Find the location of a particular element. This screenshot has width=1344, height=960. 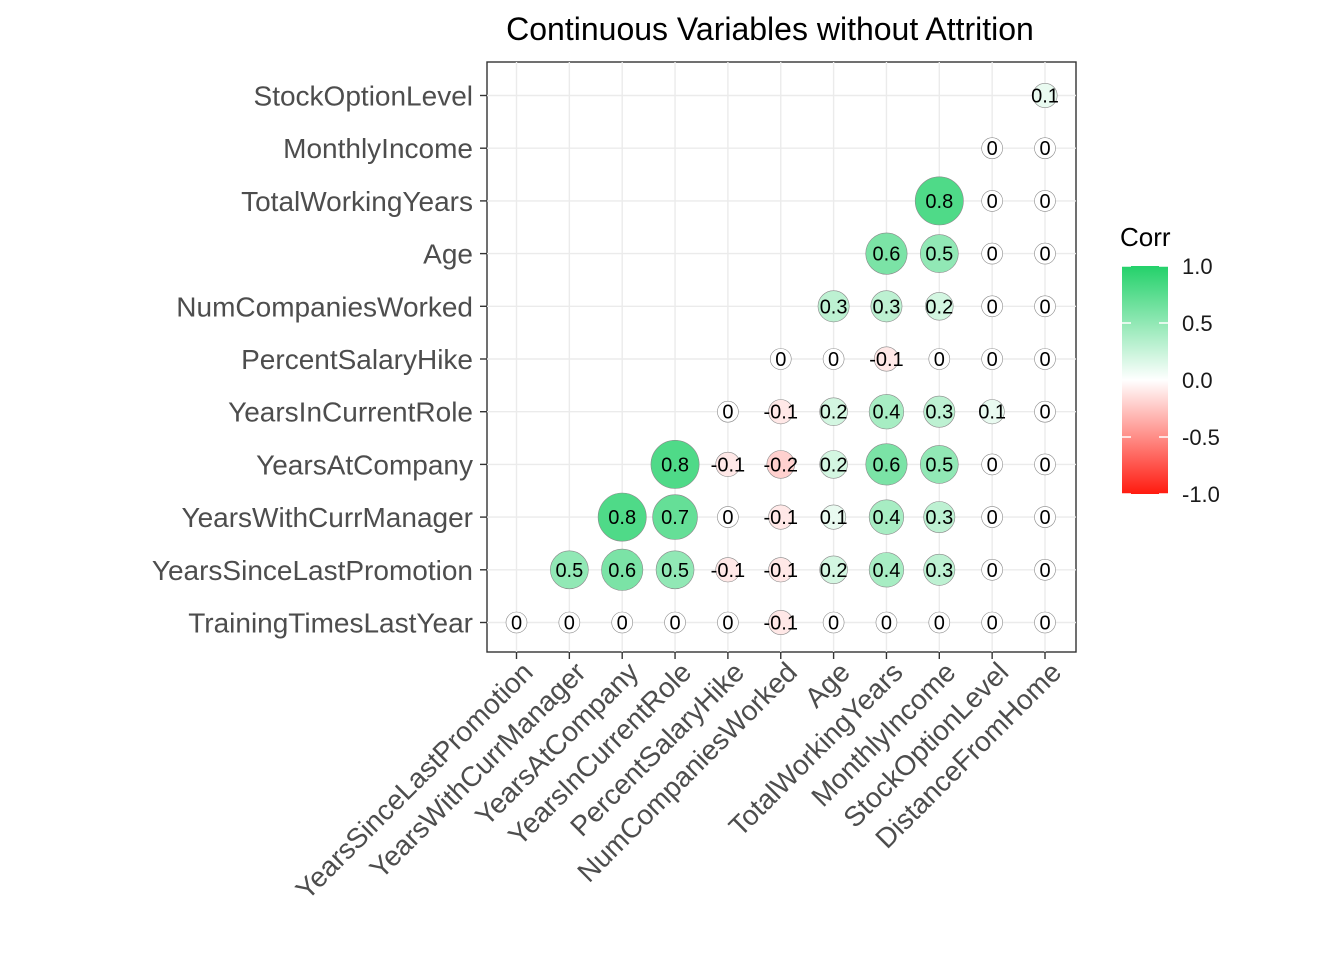

y-tick-label: Age is located at coordinates (448, 254).